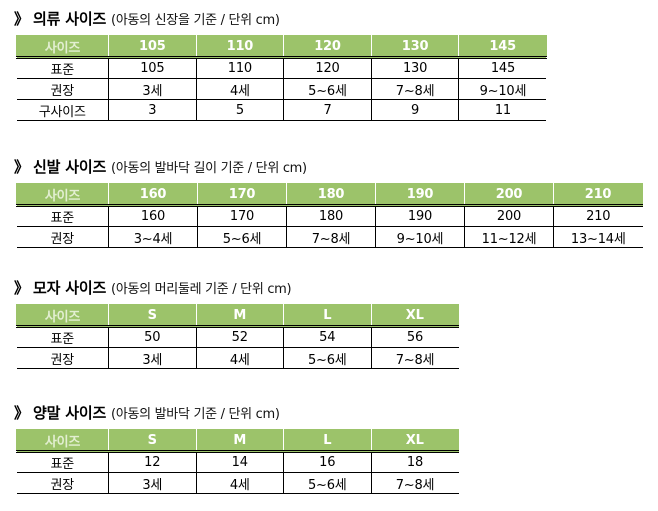  Describe the element at coordinates (327, 110) in the screenshot. I see `table-cell: 7` at that location.